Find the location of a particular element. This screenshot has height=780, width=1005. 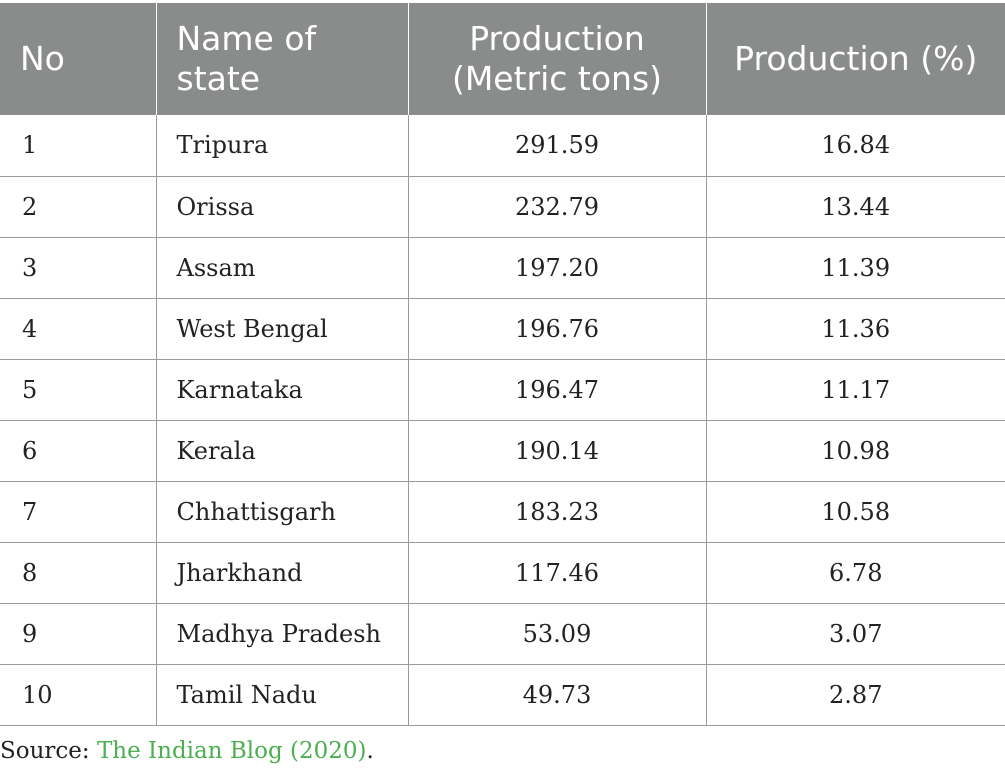

column-header-no: No is located at coordinates (78, 59).